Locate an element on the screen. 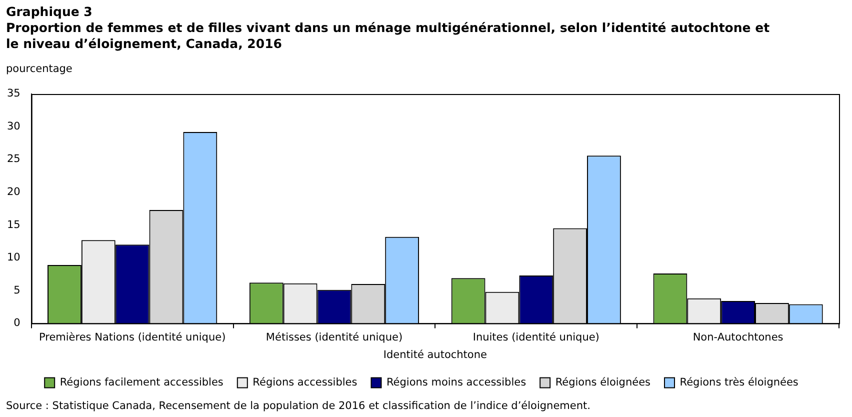 The height and width of the screenshot is (417, 852). y-axis-title: pourcentage is located at coordinates (39, 69).